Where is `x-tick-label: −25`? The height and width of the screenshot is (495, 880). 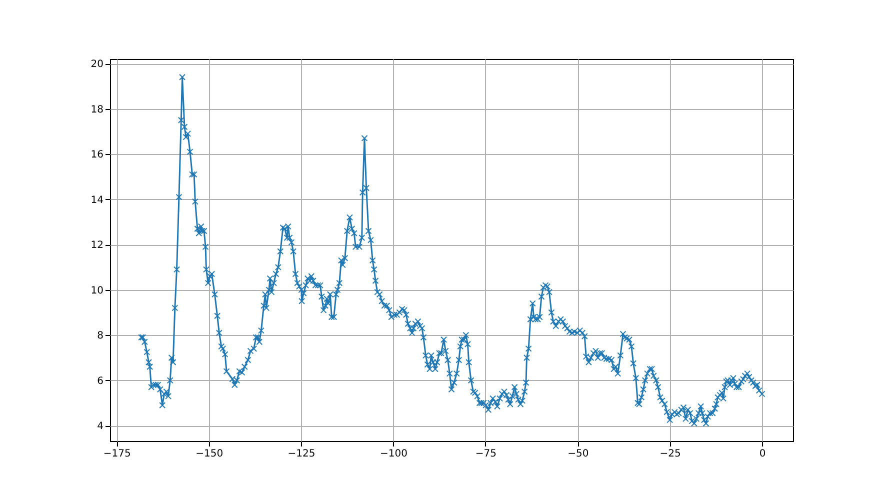 x-tick-label: −25 is located at coordinates (670, 454).